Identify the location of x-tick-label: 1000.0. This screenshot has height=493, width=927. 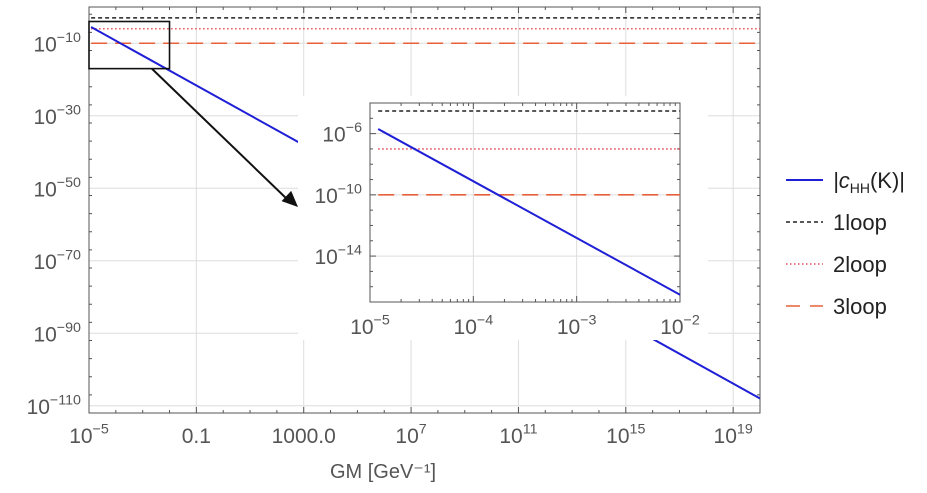
(304, 436).